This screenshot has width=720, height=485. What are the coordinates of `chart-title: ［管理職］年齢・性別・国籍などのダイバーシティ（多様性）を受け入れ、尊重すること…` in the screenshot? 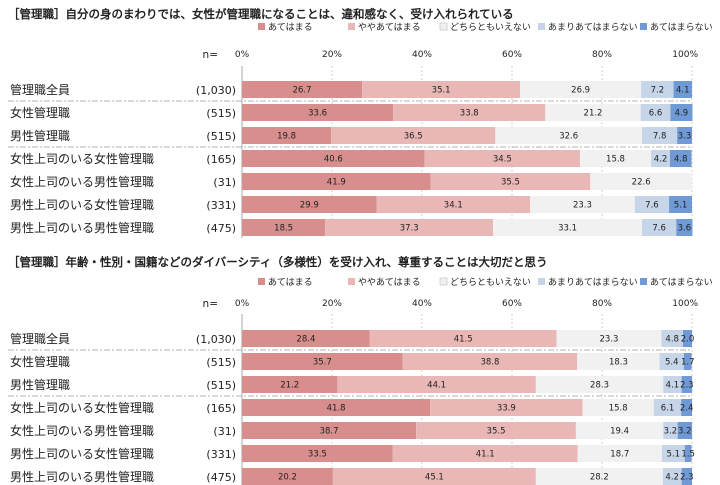 It's located at (277, 262).